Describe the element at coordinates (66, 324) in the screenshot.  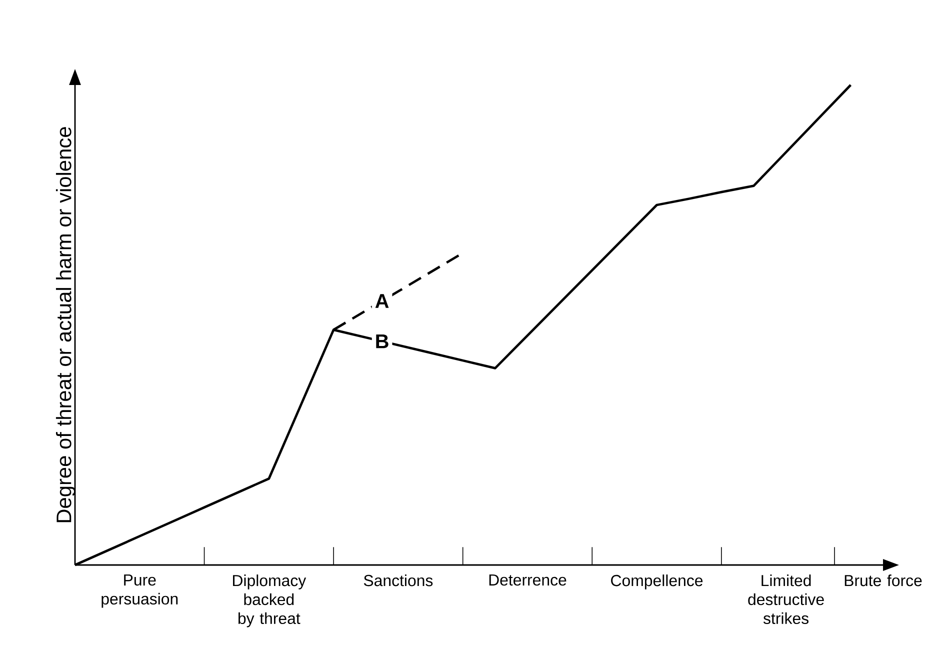
I see `y-axis-title: Degree of threat or actual harm or violence` at that location.